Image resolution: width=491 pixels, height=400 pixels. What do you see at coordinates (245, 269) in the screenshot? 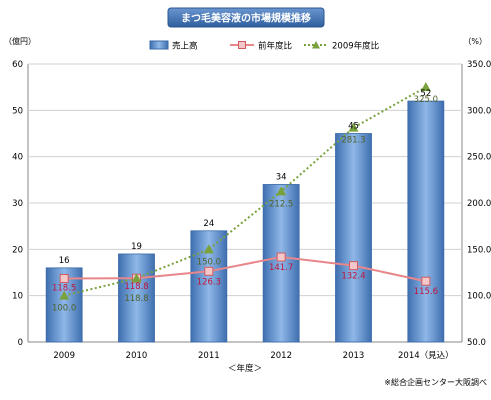
I see `series-line-yoy` at bounding box center [245, 269].